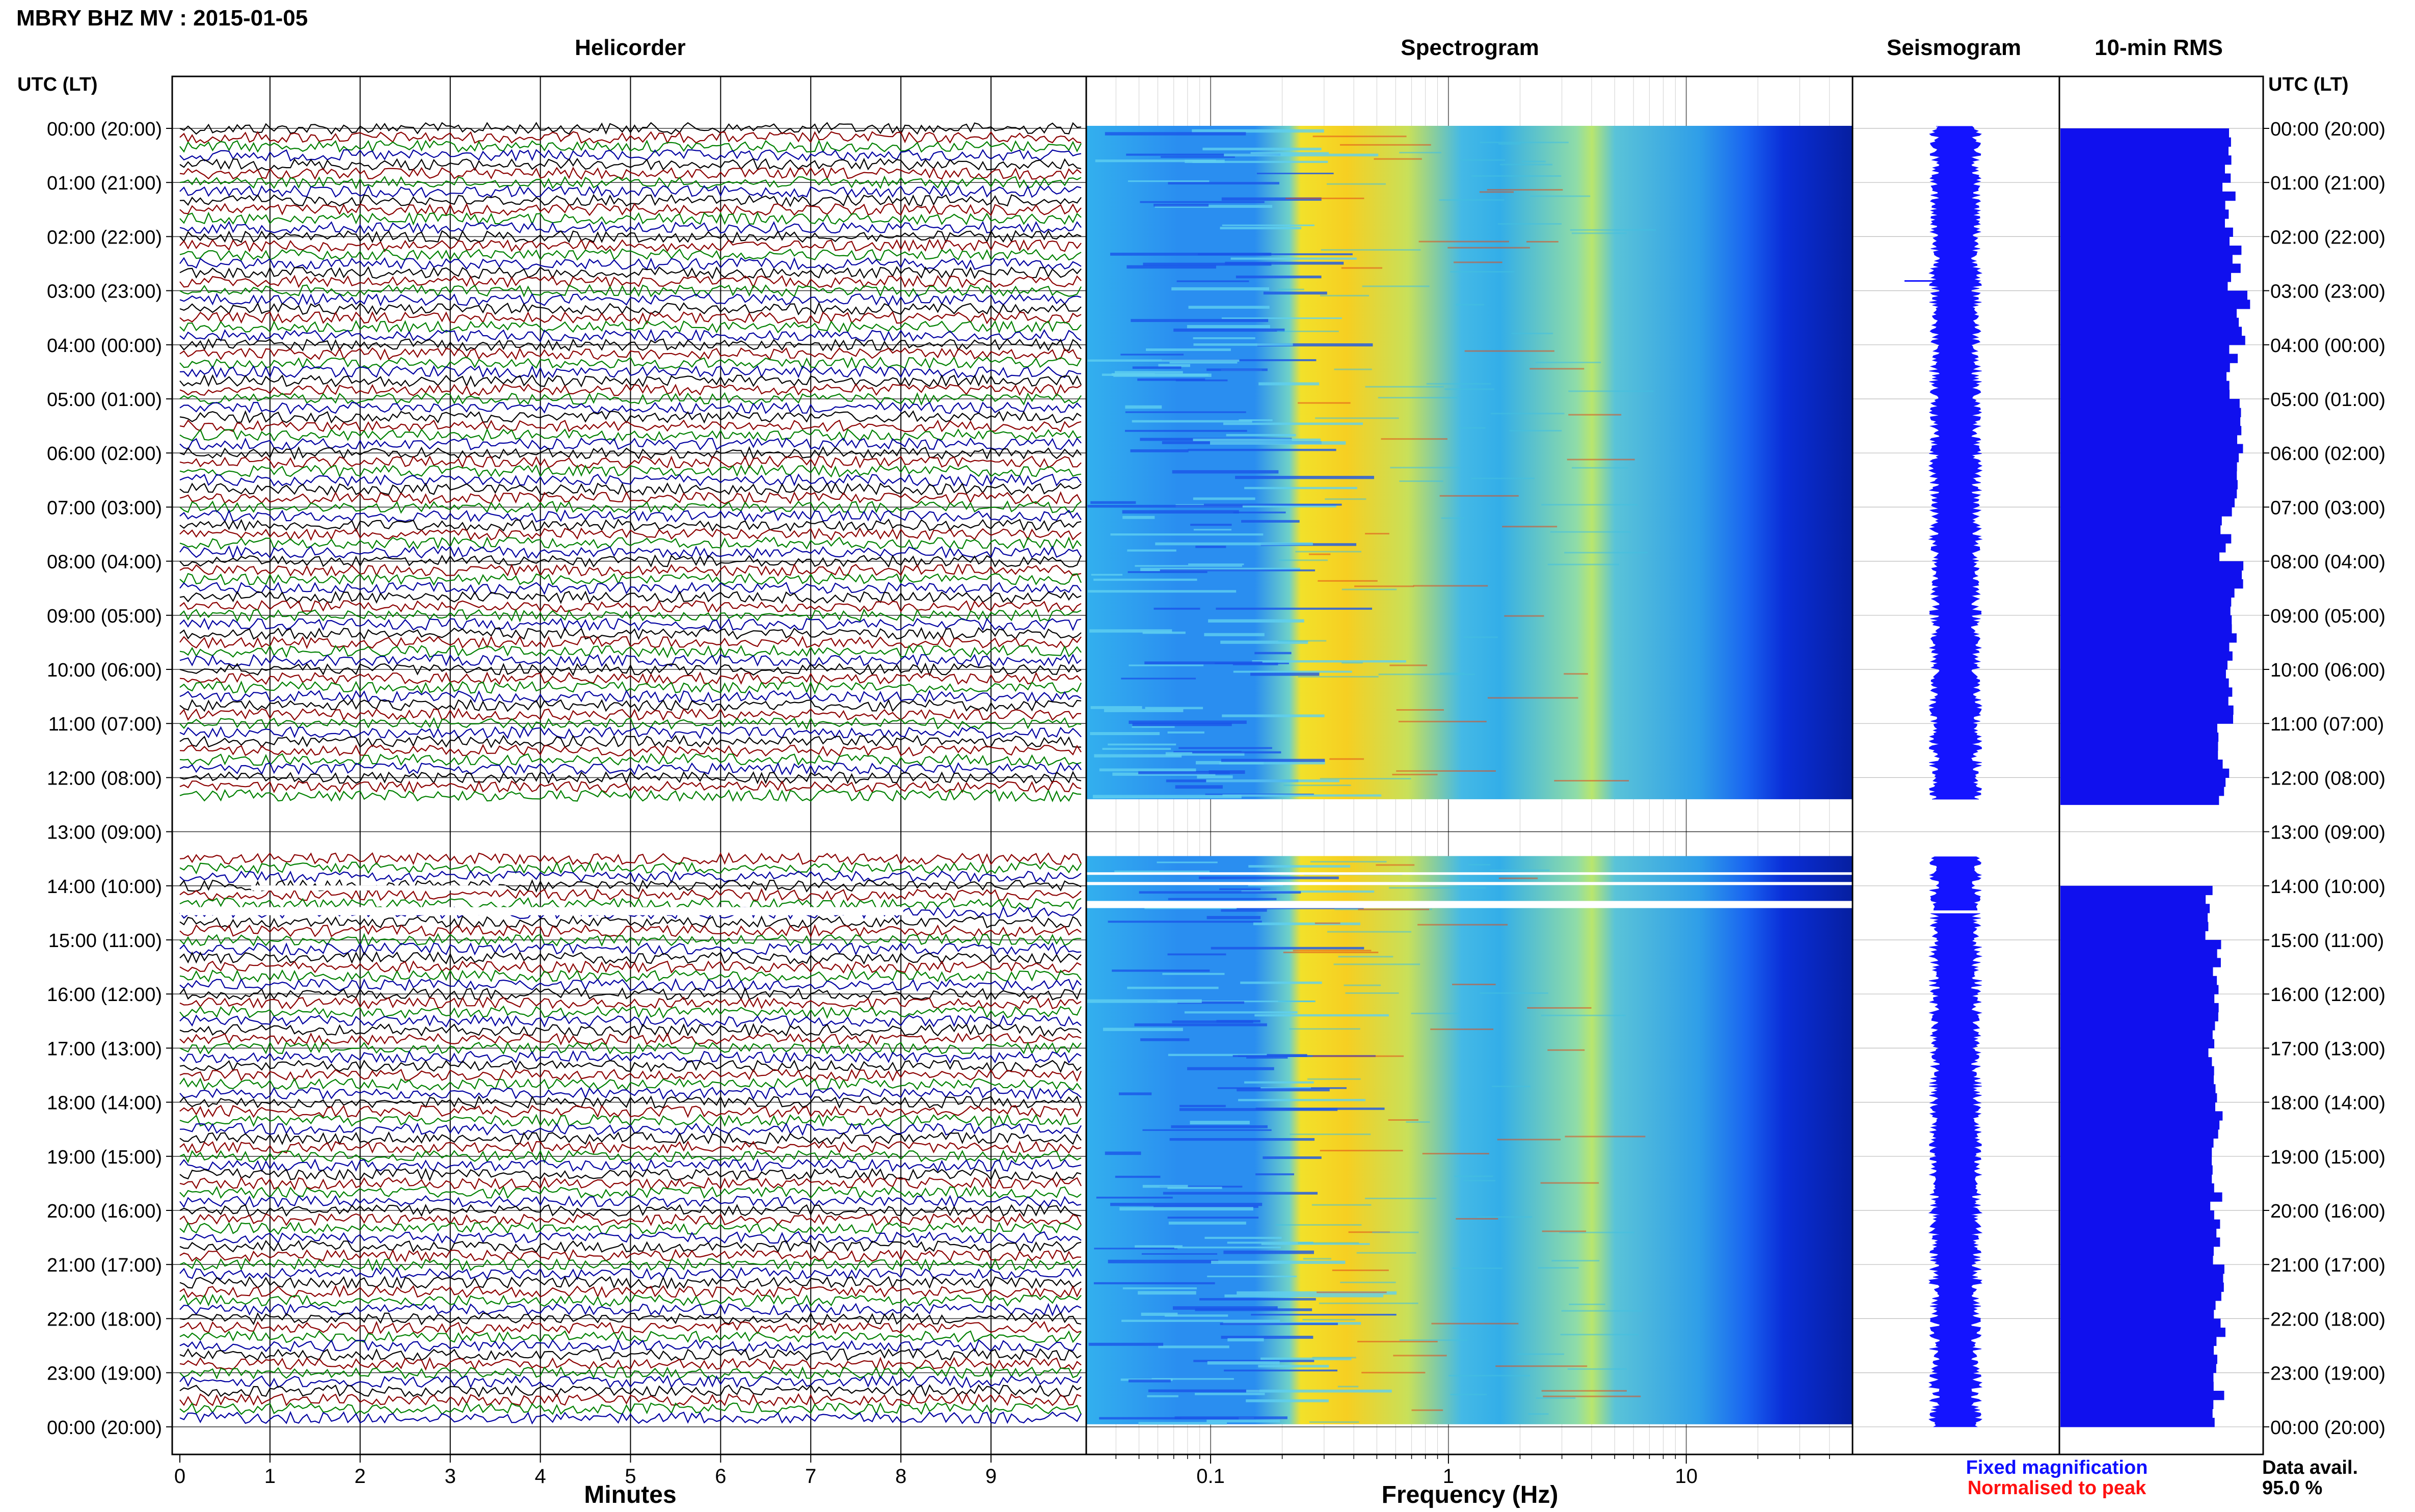 Image resolution: width=2415 pixels, height=1512 pixels. Describe the element at coordinates (2327, 292) in the screenshot. I see `time-label-right: 03:00 (23:00)` at that location.